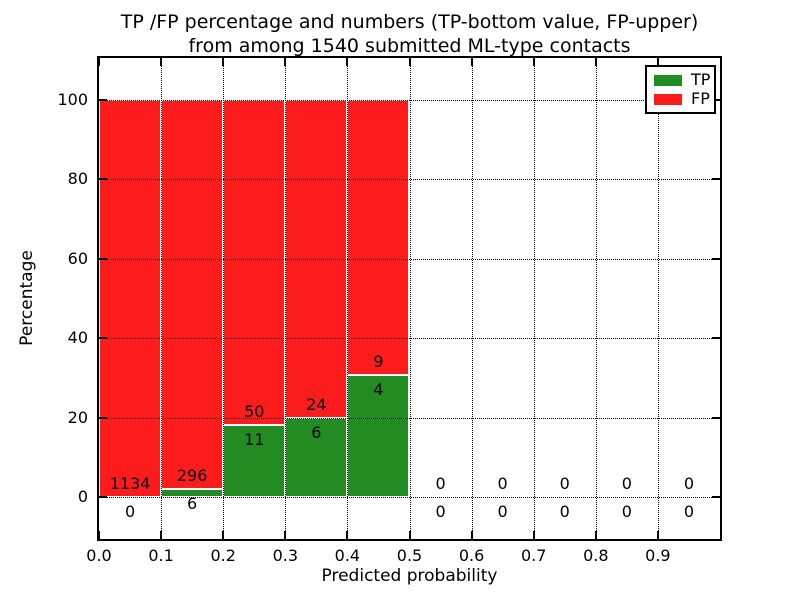 The width and height of the screenshot is (800, 600). What do you see at coordinates (77, 417) in the screenshot?
I see `y-tick-label: 20` at bounding box center [77, 417].